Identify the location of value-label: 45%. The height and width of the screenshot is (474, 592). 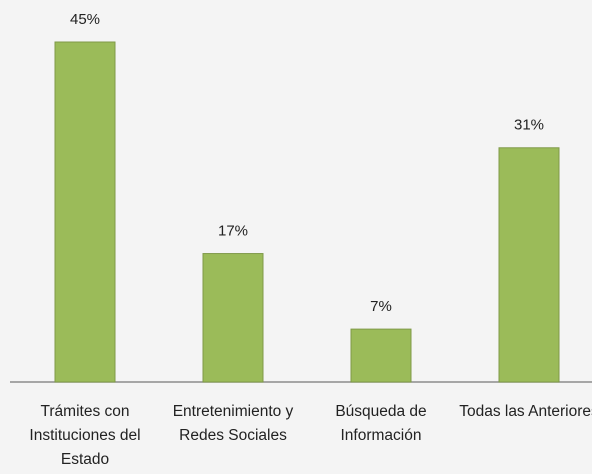
(85, 19).